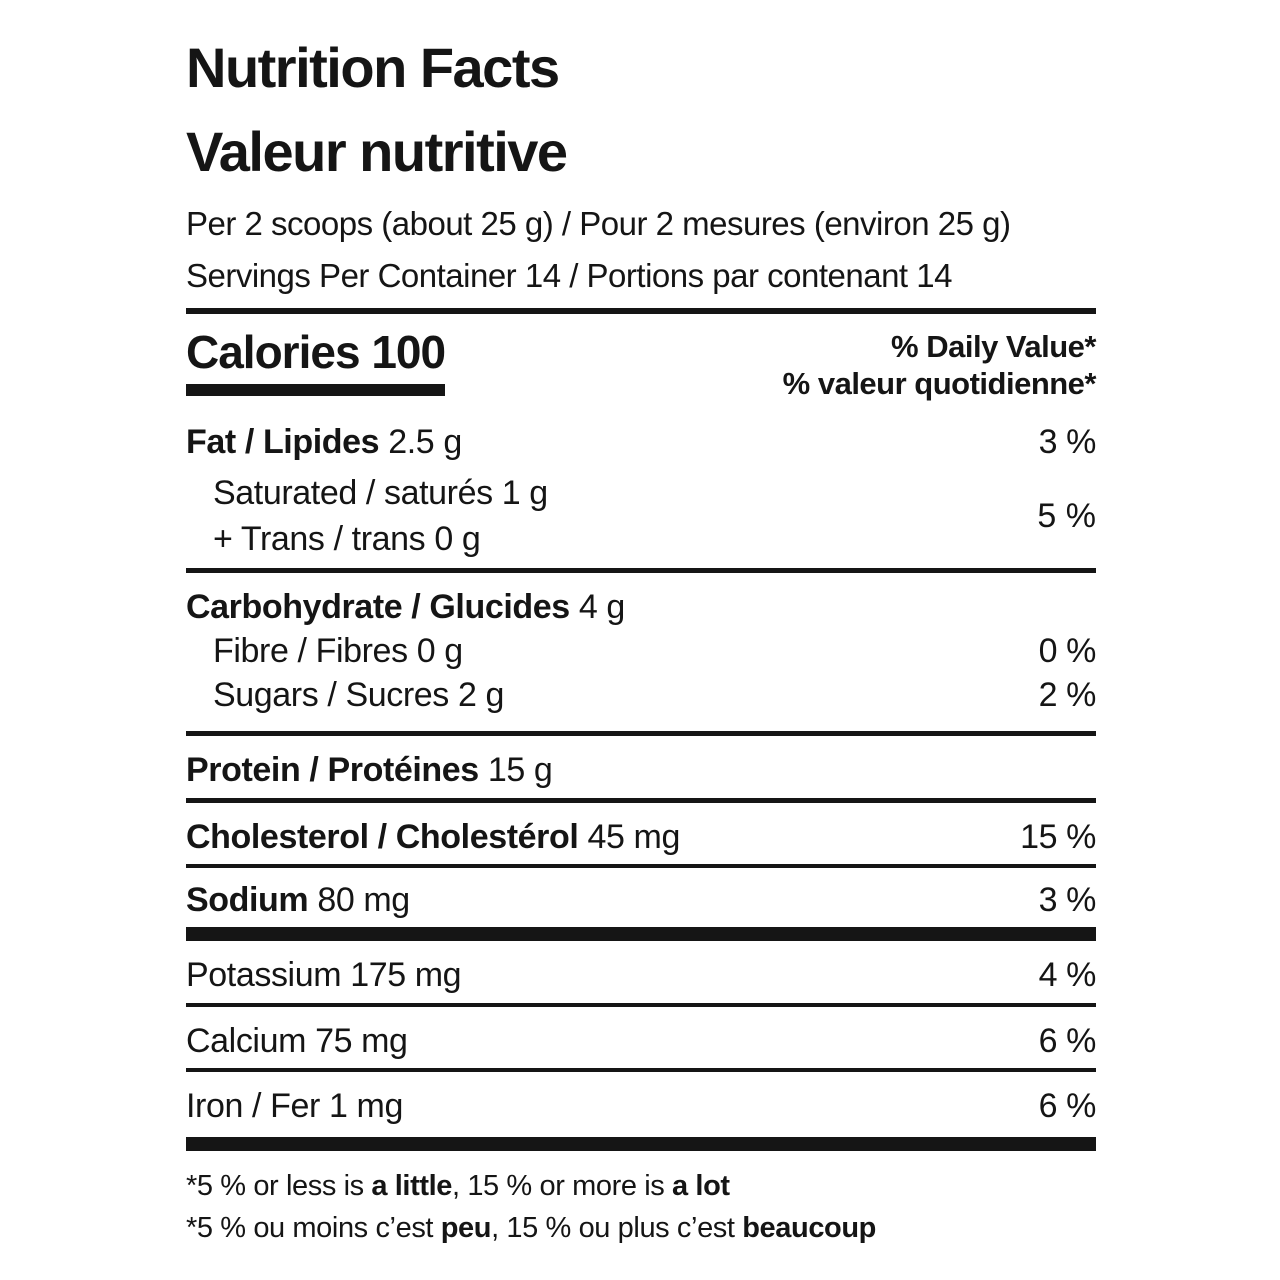 The width and height of the screenshot is (1280, 1280). I want to click on thick-bar-after-sodium, so click(641, 934).